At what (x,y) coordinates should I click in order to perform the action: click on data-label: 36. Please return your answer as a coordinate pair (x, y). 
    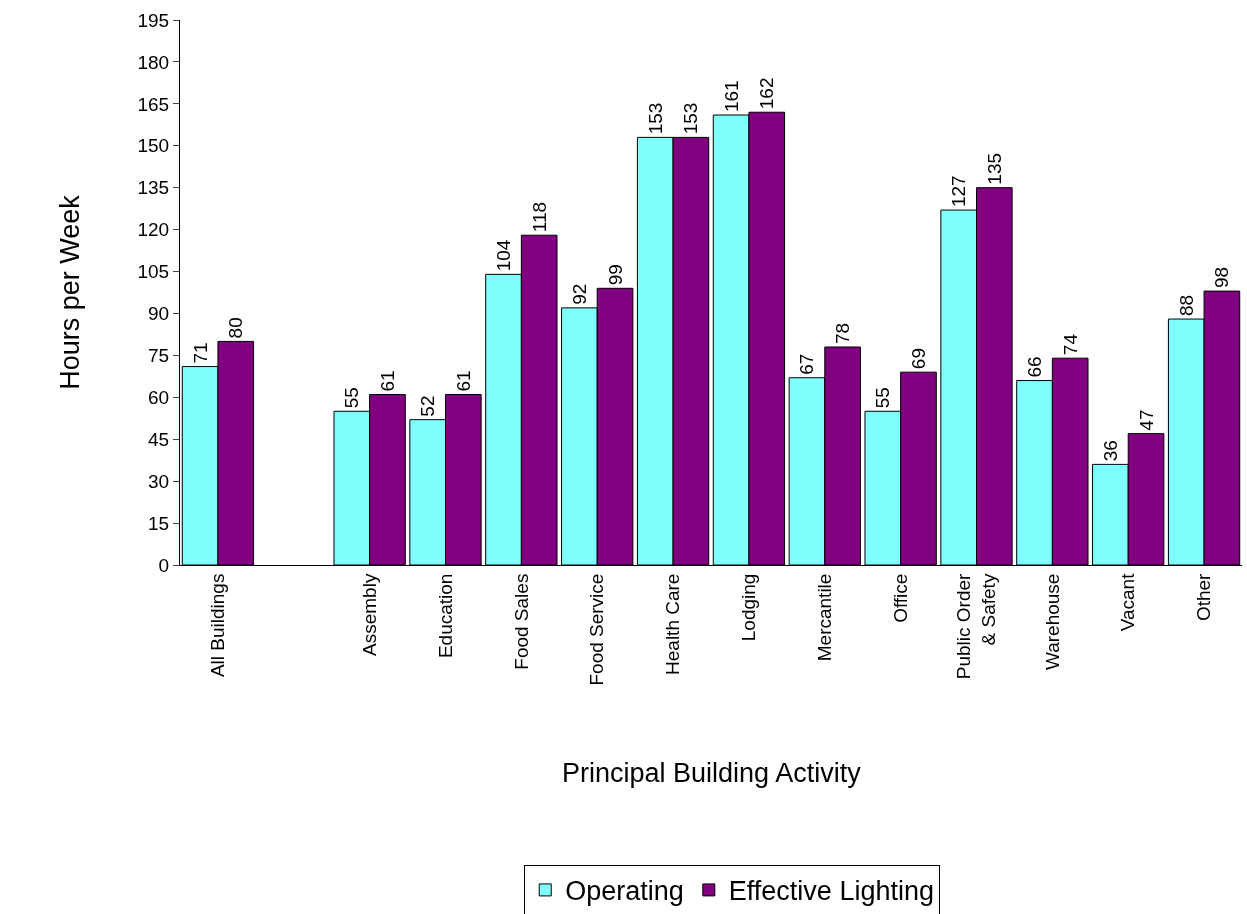
    Looking at the image, I should click on (1110, 451).